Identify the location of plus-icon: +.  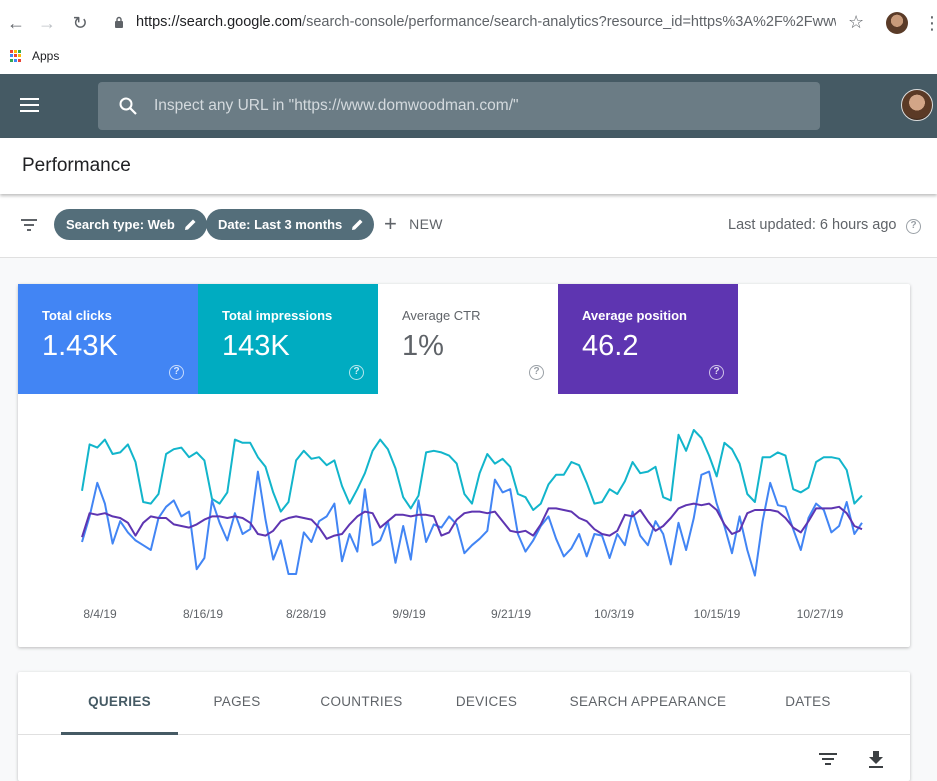
(391, 223).